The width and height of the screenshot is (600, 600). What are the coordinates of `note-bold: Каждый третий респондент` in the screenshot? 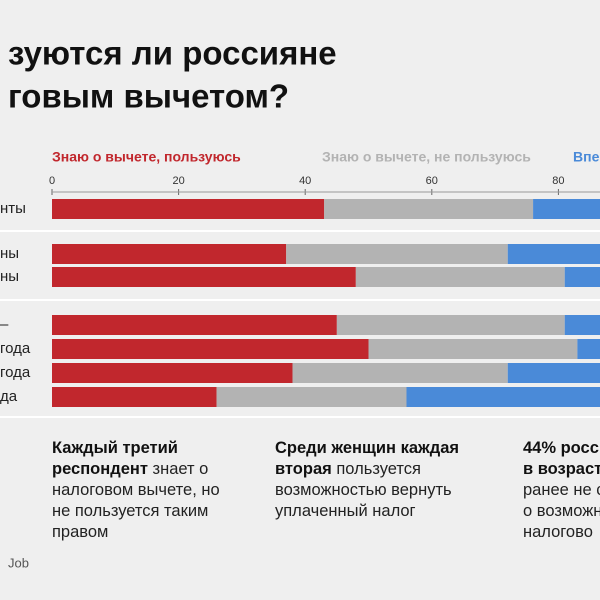 It's located at (115, 458).